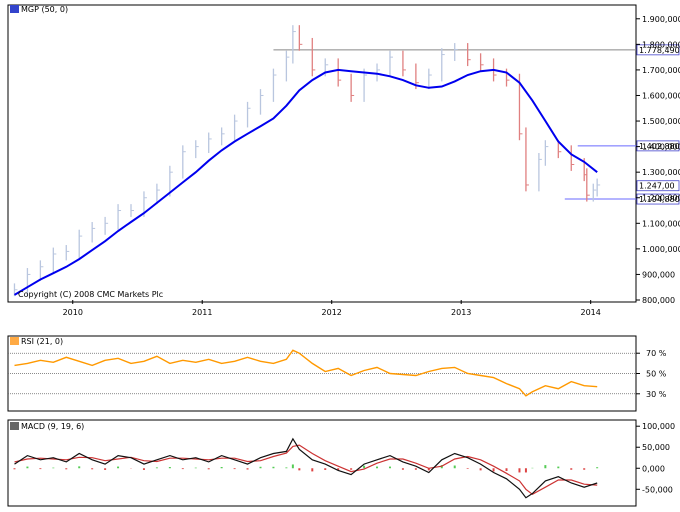  I want to click on price-y-tick-label: 1.600,000, so click(661, 95).